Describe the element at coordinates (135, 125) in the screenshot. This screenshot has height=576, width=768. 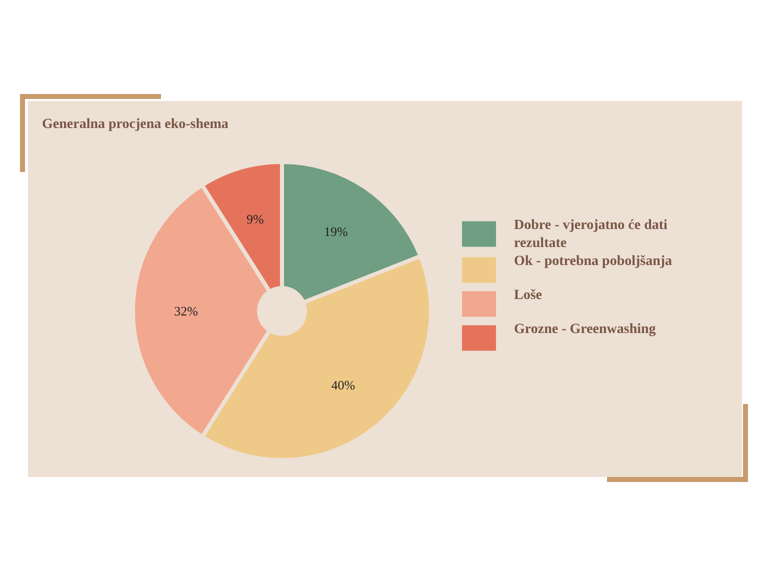
I see `chart-title: Generalna procjena eko-shema` at that location.